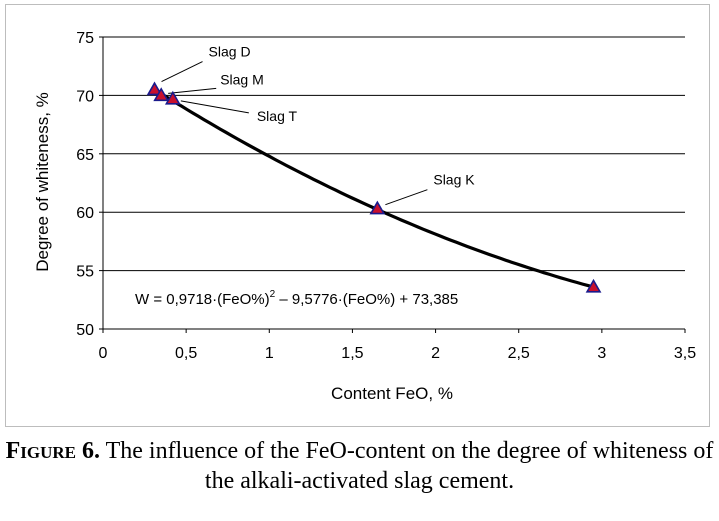  I want to click on equation-superscript: 2, so click(273, 294).